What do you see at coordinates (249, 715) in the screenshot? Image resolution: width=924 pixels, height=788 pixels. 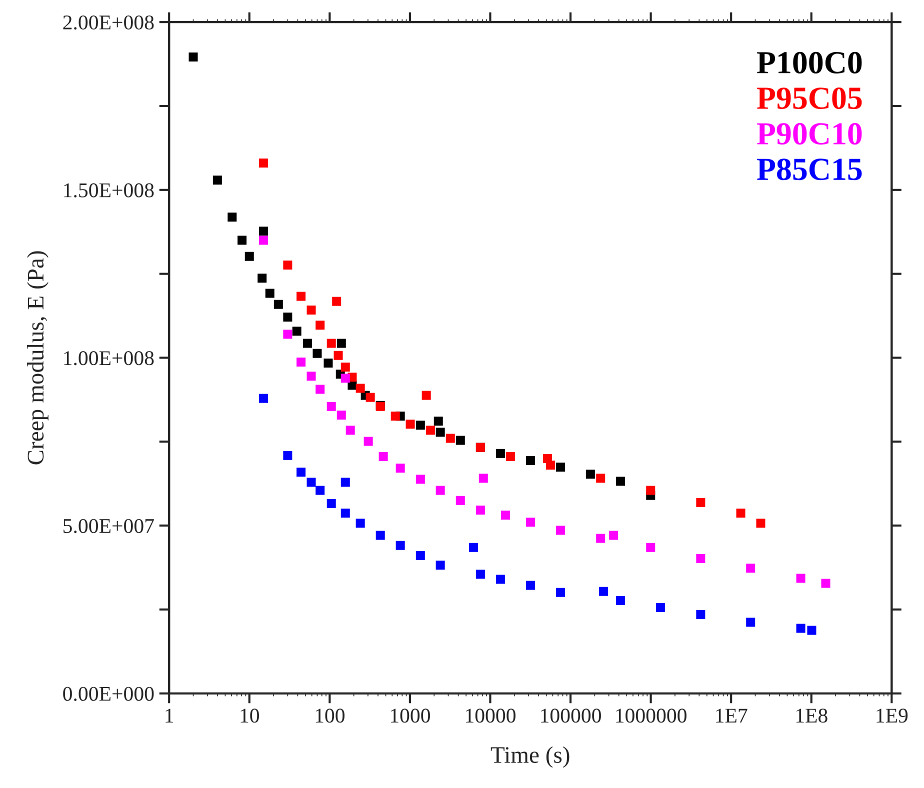 I see `x-tick-label: 10` at bounding box center [249, 715].